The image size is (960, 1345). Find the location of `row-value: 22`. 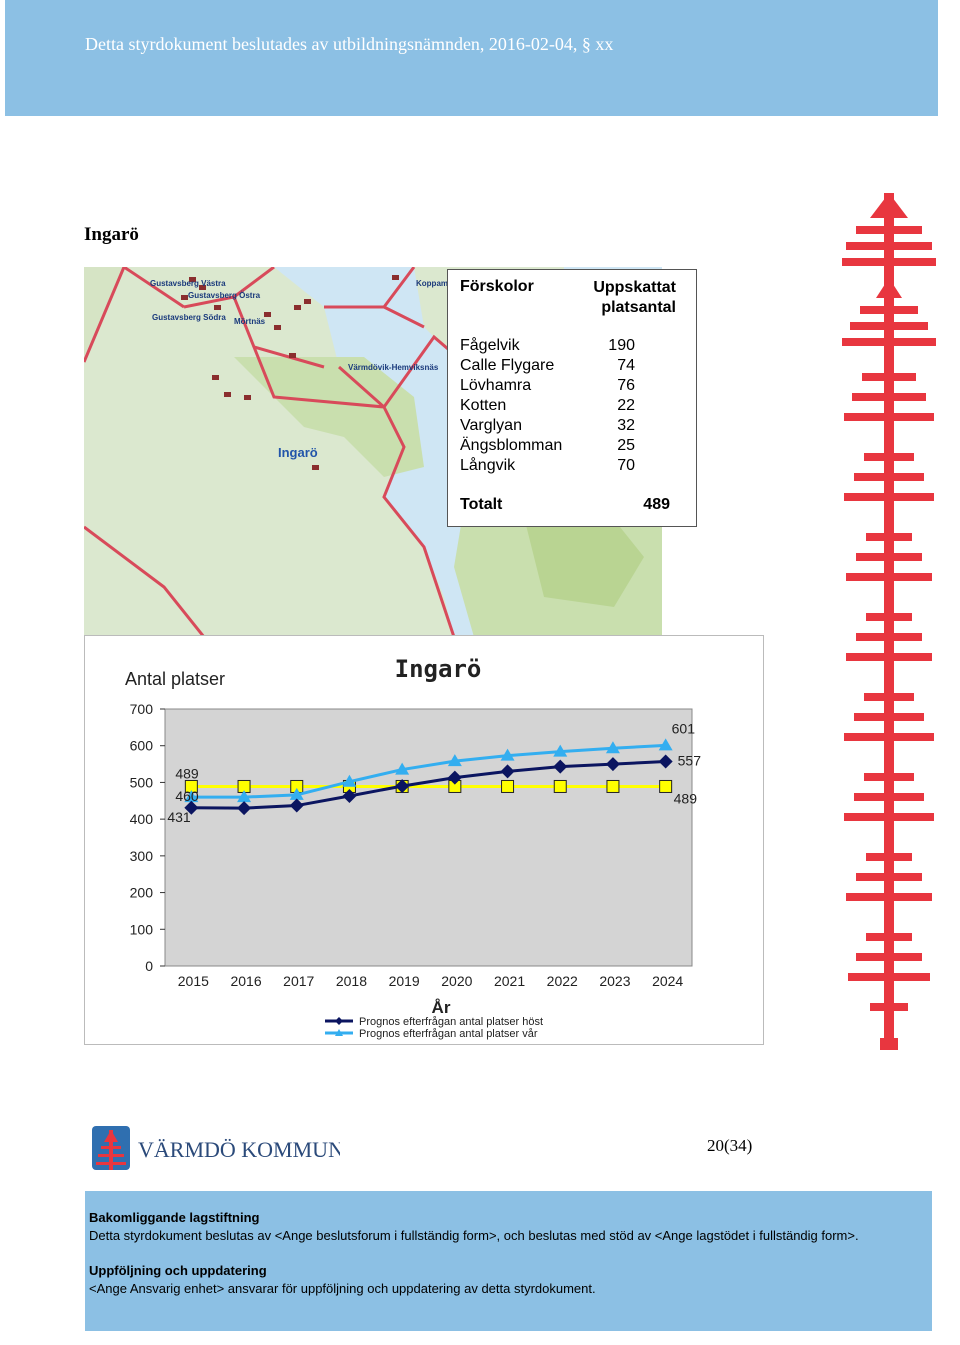

row-value: 22 is located at coordinates (626, 405).